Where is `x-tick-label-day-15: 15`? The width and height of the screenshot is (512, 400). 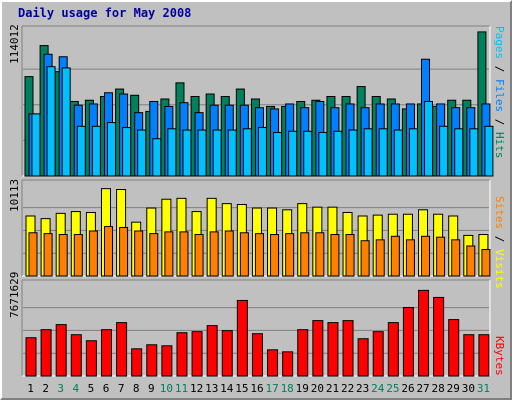 x-tick-label-day-15: 15 is located at coordinates (241, 388).